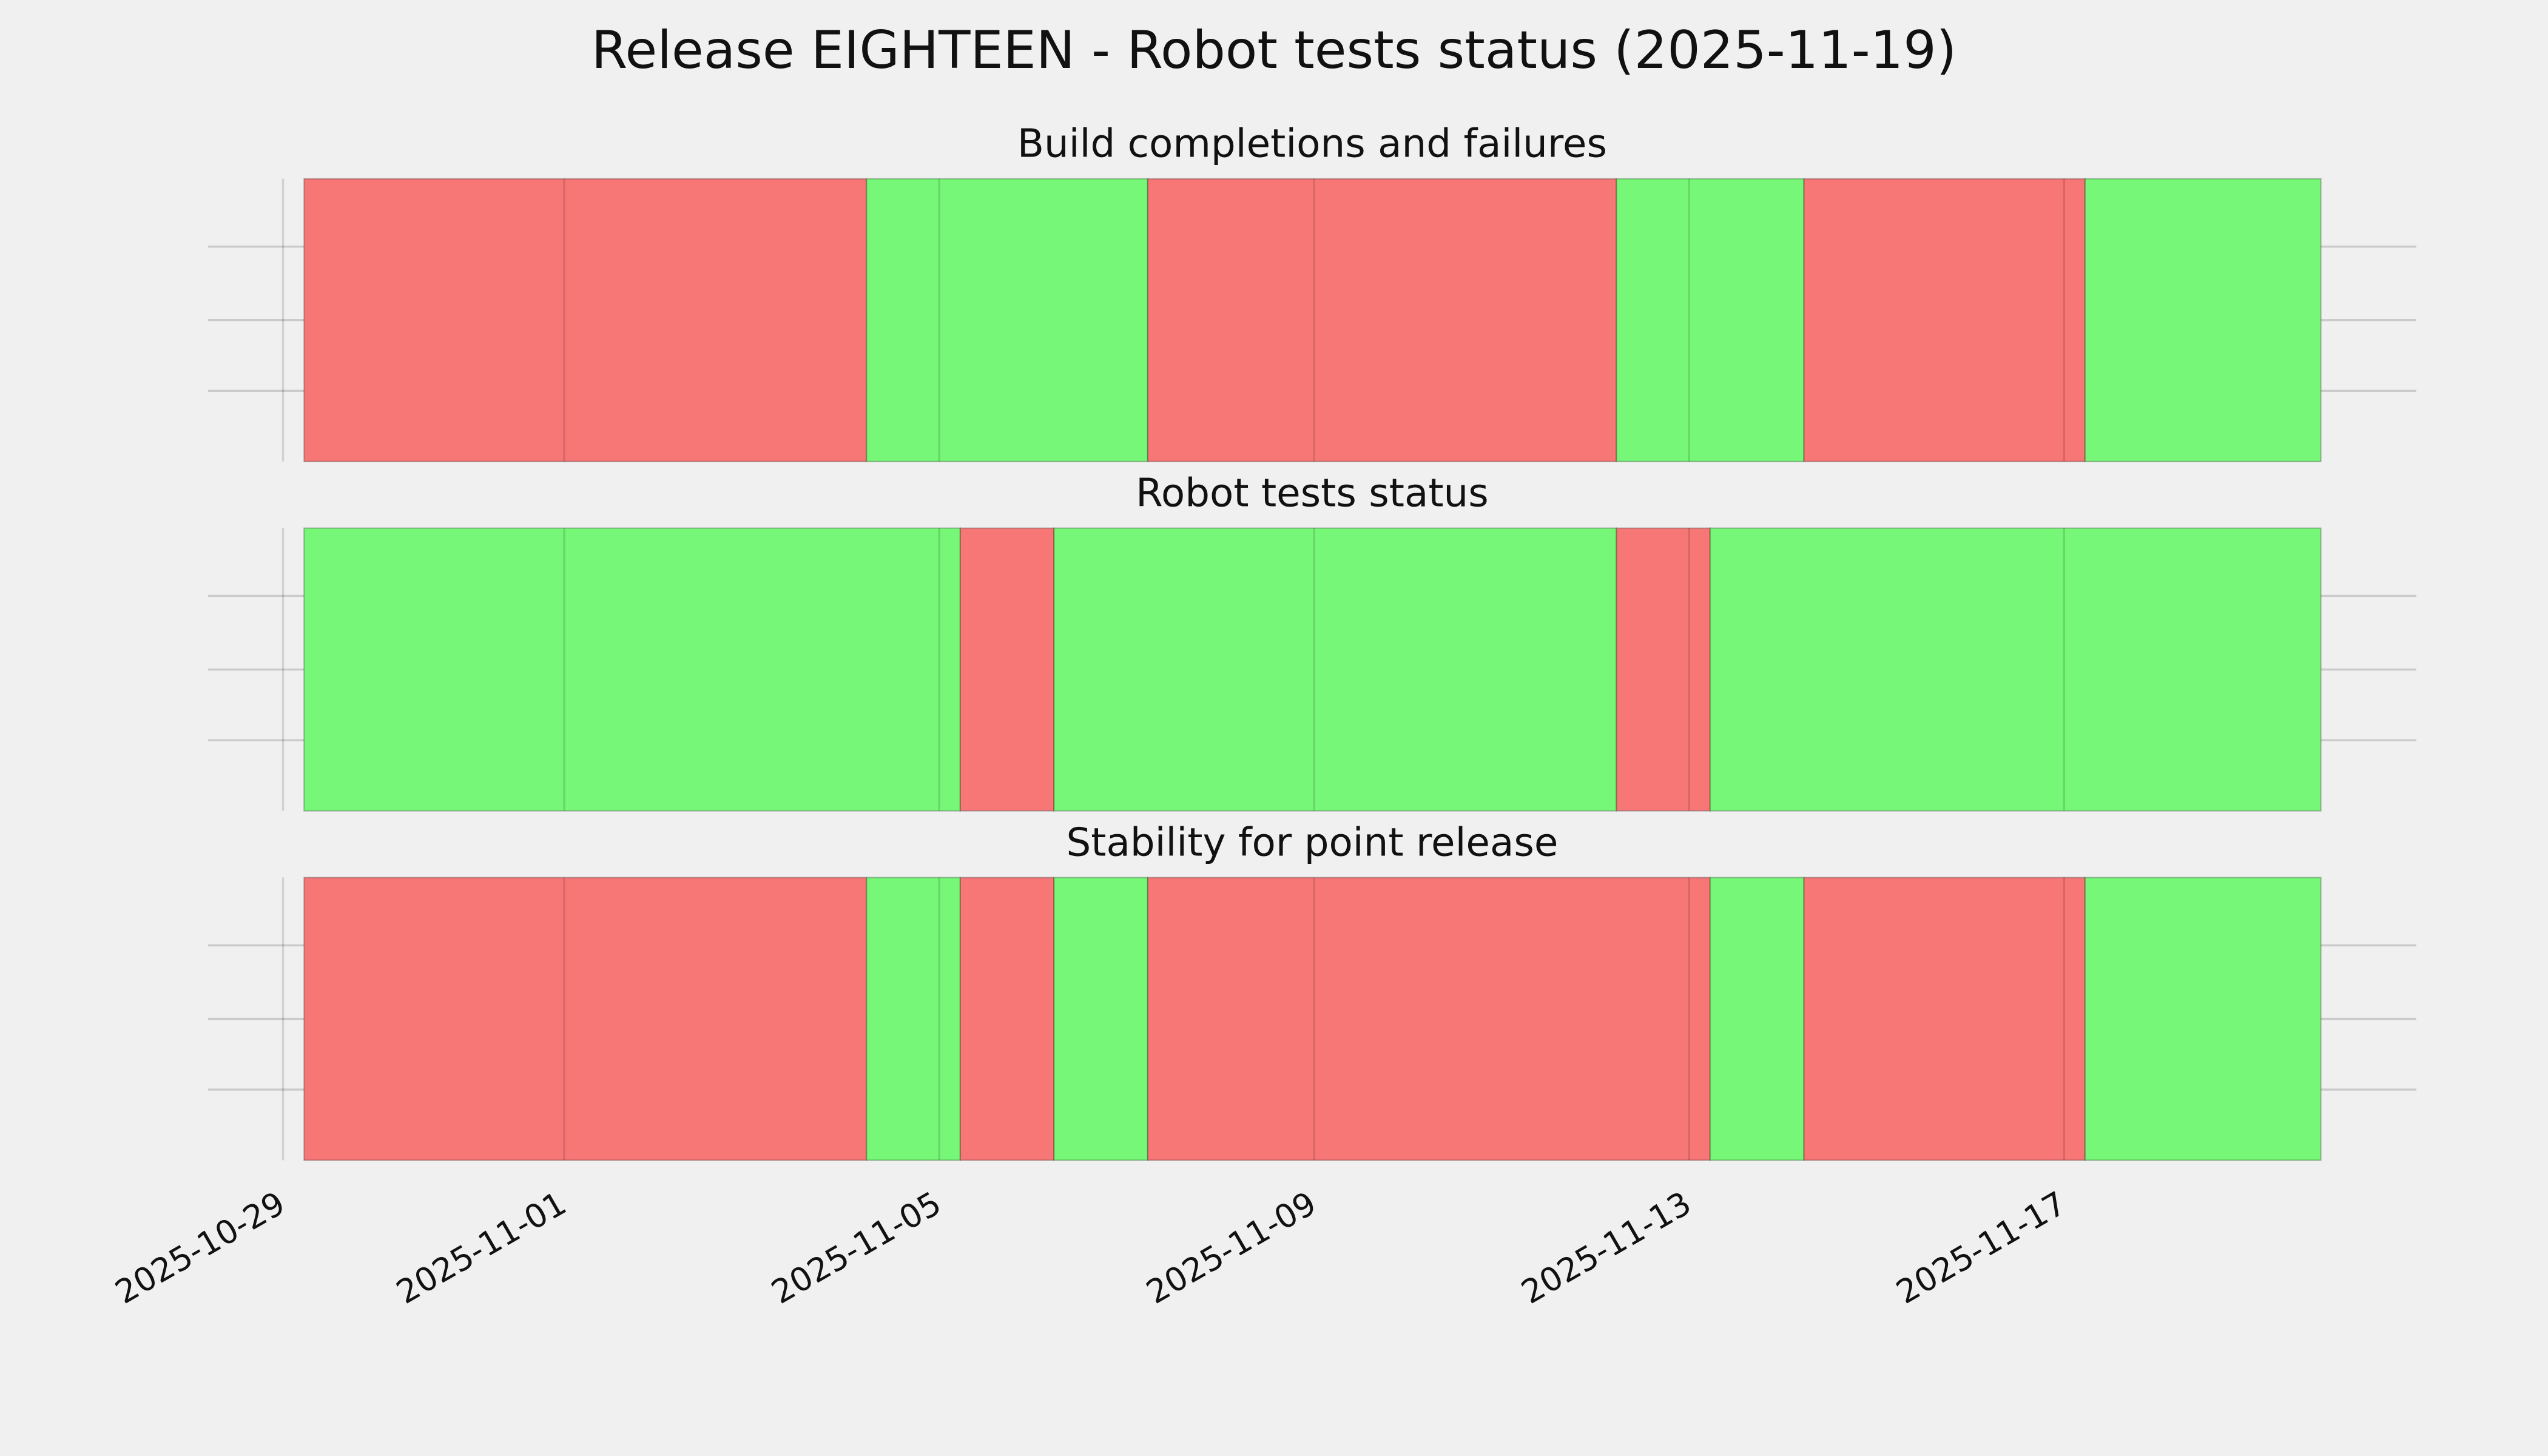 This screenshot has width=2548, height=1456. Describe the element at coordinates (1312, 144) in the screenshot. I see `panel-title: Build completions and failures` at that location.